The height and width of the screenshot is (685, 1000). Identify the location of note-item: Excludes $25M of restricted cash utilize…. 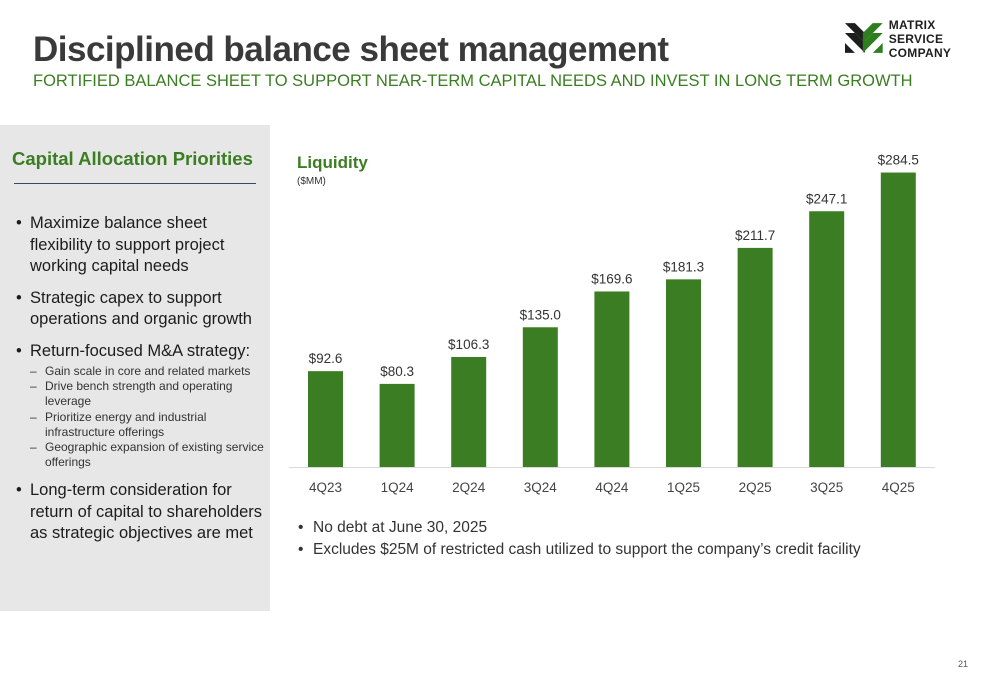
(579, 550).